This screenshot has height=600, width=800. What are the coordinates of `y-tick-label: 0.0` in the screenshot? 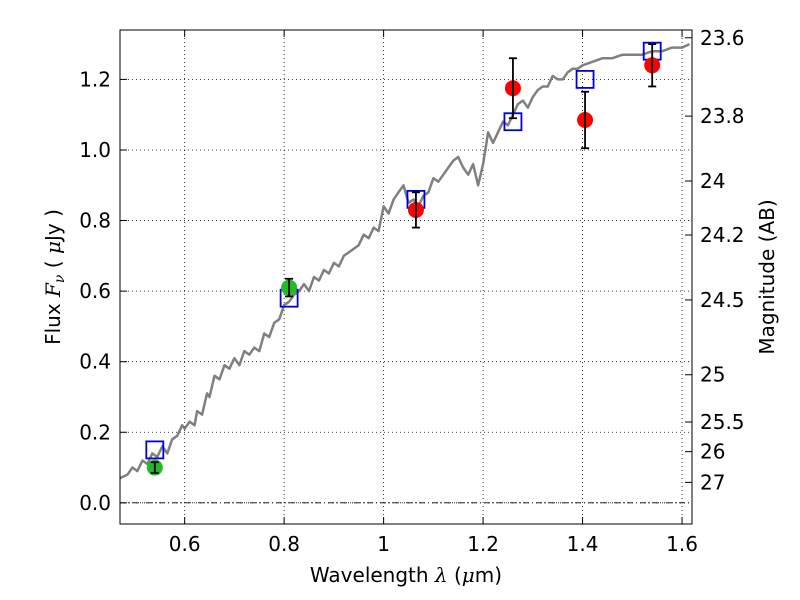 It's located at (95, 503).